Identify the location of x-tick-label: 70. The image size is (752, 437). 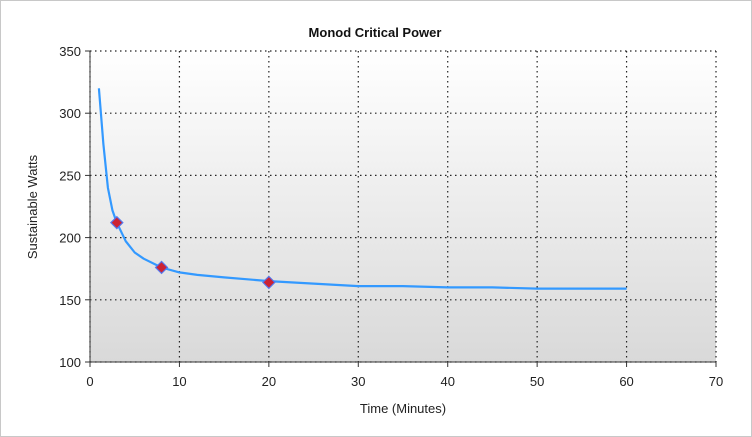
(716, 381).